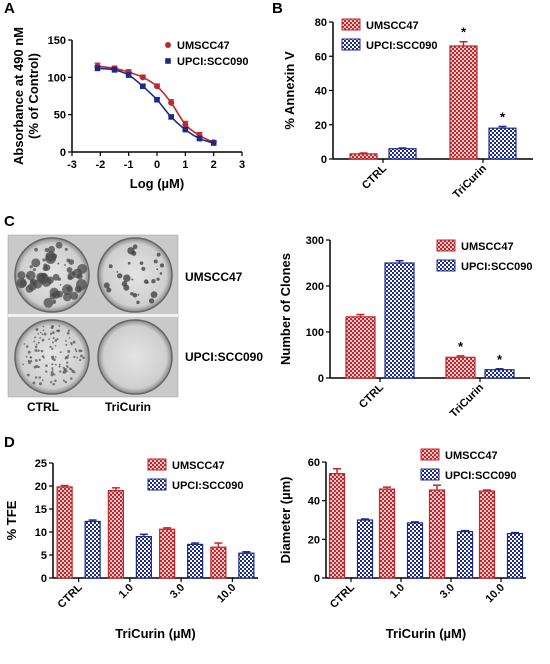  Describe the element at coordinates (497, 267) in the screenshot. I see `legend-label-1: UPCI:SCC090` at that location.